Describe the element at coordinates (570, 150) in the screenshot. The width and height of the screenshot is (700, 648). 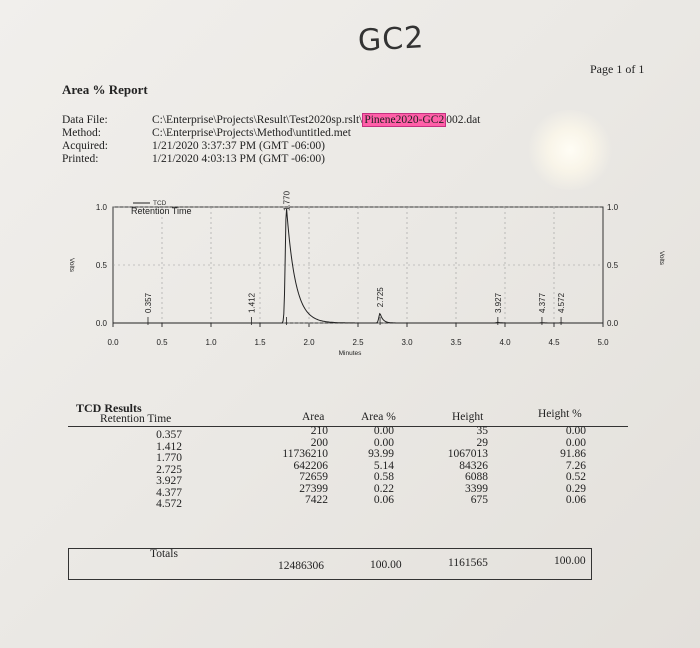
I see `light-glare` at that location.